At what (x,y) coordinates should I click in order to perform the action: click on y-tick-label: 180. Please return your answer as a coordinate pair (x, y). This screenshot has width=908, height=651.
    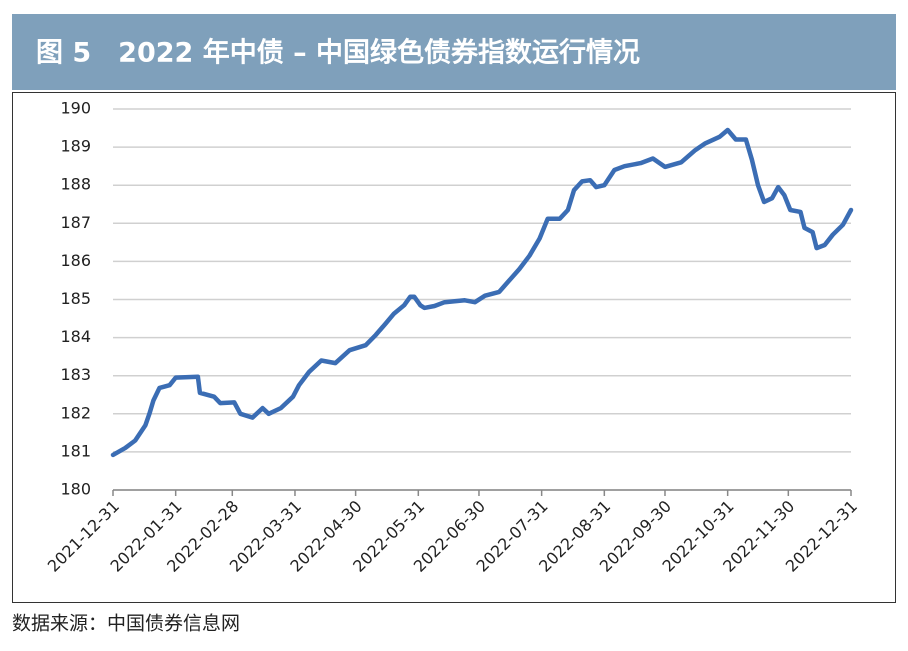
    Looking at the image, I should click on (75, 489).